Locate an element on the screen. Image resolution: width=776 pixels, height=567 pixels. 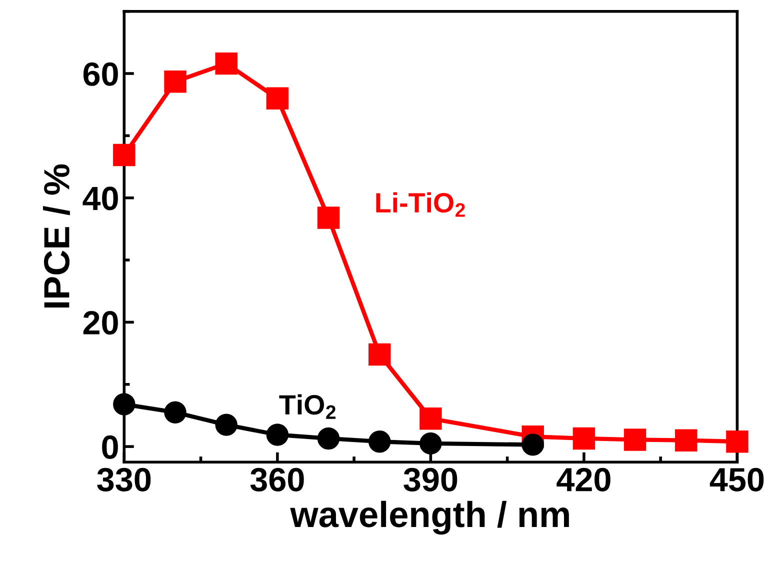
x-tick-label: 450 is located at coordinates (737, 480).